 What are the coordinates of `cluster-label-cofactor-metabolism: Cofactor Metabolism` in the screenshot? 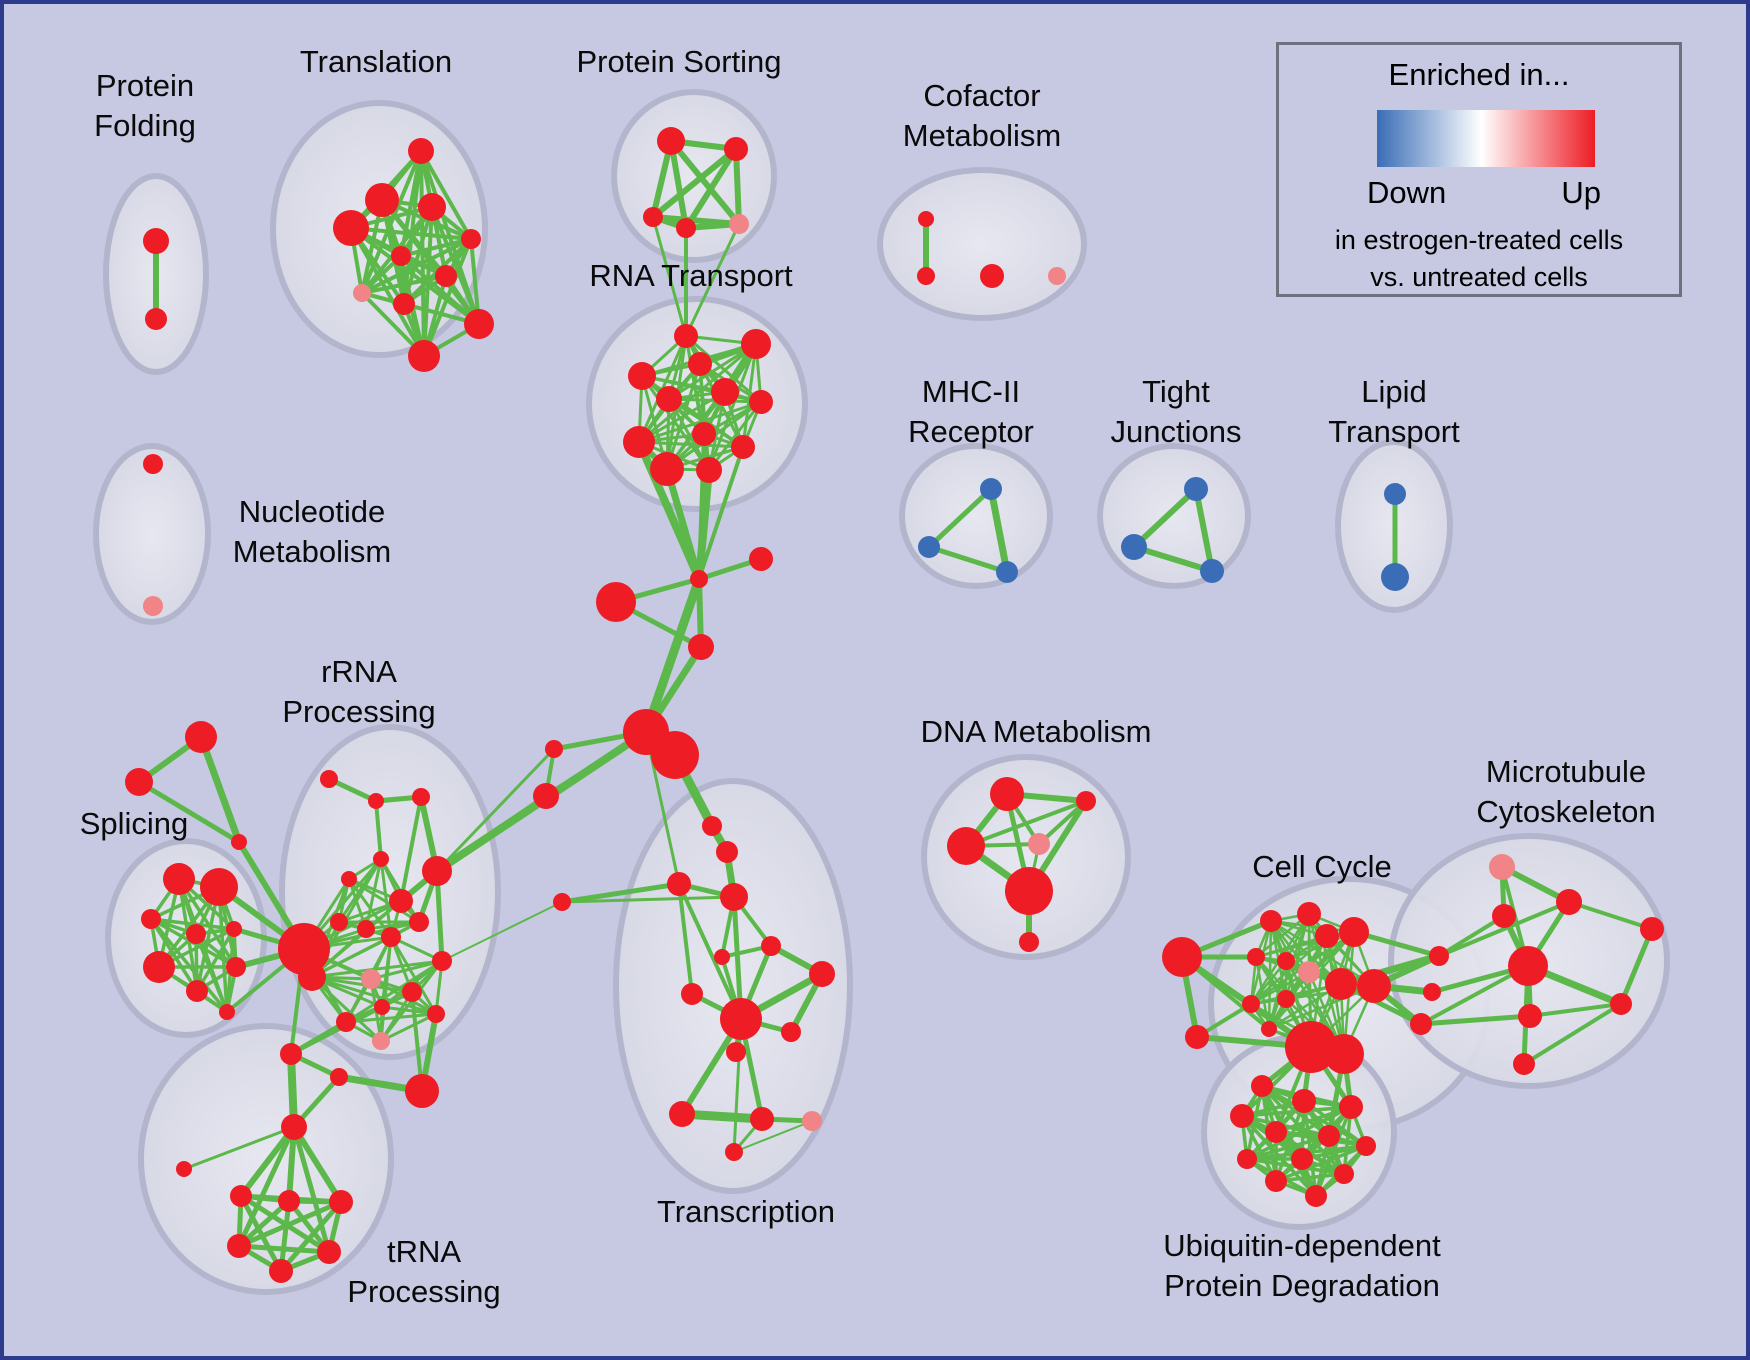 It's located at (982, 115).